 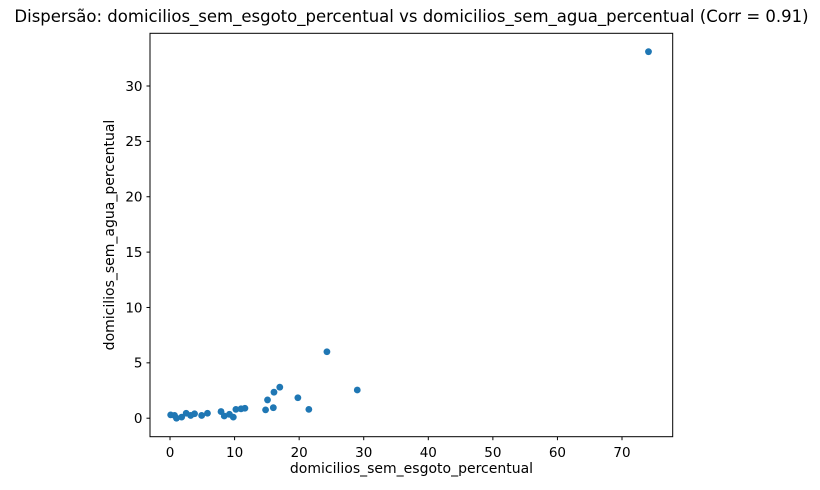 What do you see at coordinates (110, 235) in the screenshot?
I see `y-axis-label: domicilios_sem_agua_percentual` at bounding box center [110, 235].